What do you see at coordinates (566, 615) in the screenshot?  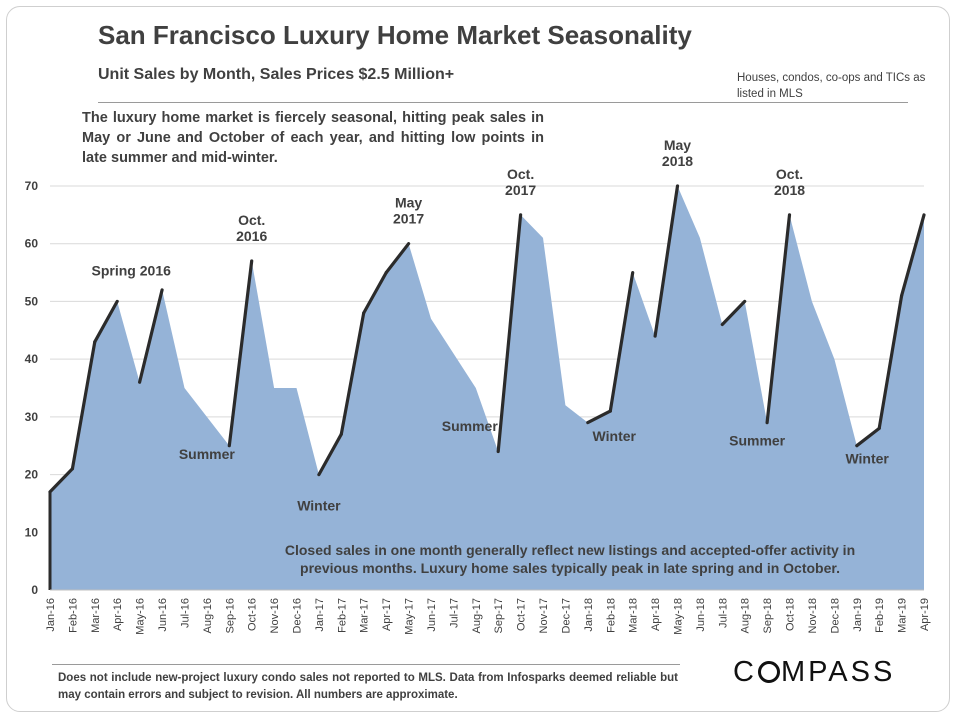 I see `x-tick-label: Dec-17` at bounding box center [566, 615].